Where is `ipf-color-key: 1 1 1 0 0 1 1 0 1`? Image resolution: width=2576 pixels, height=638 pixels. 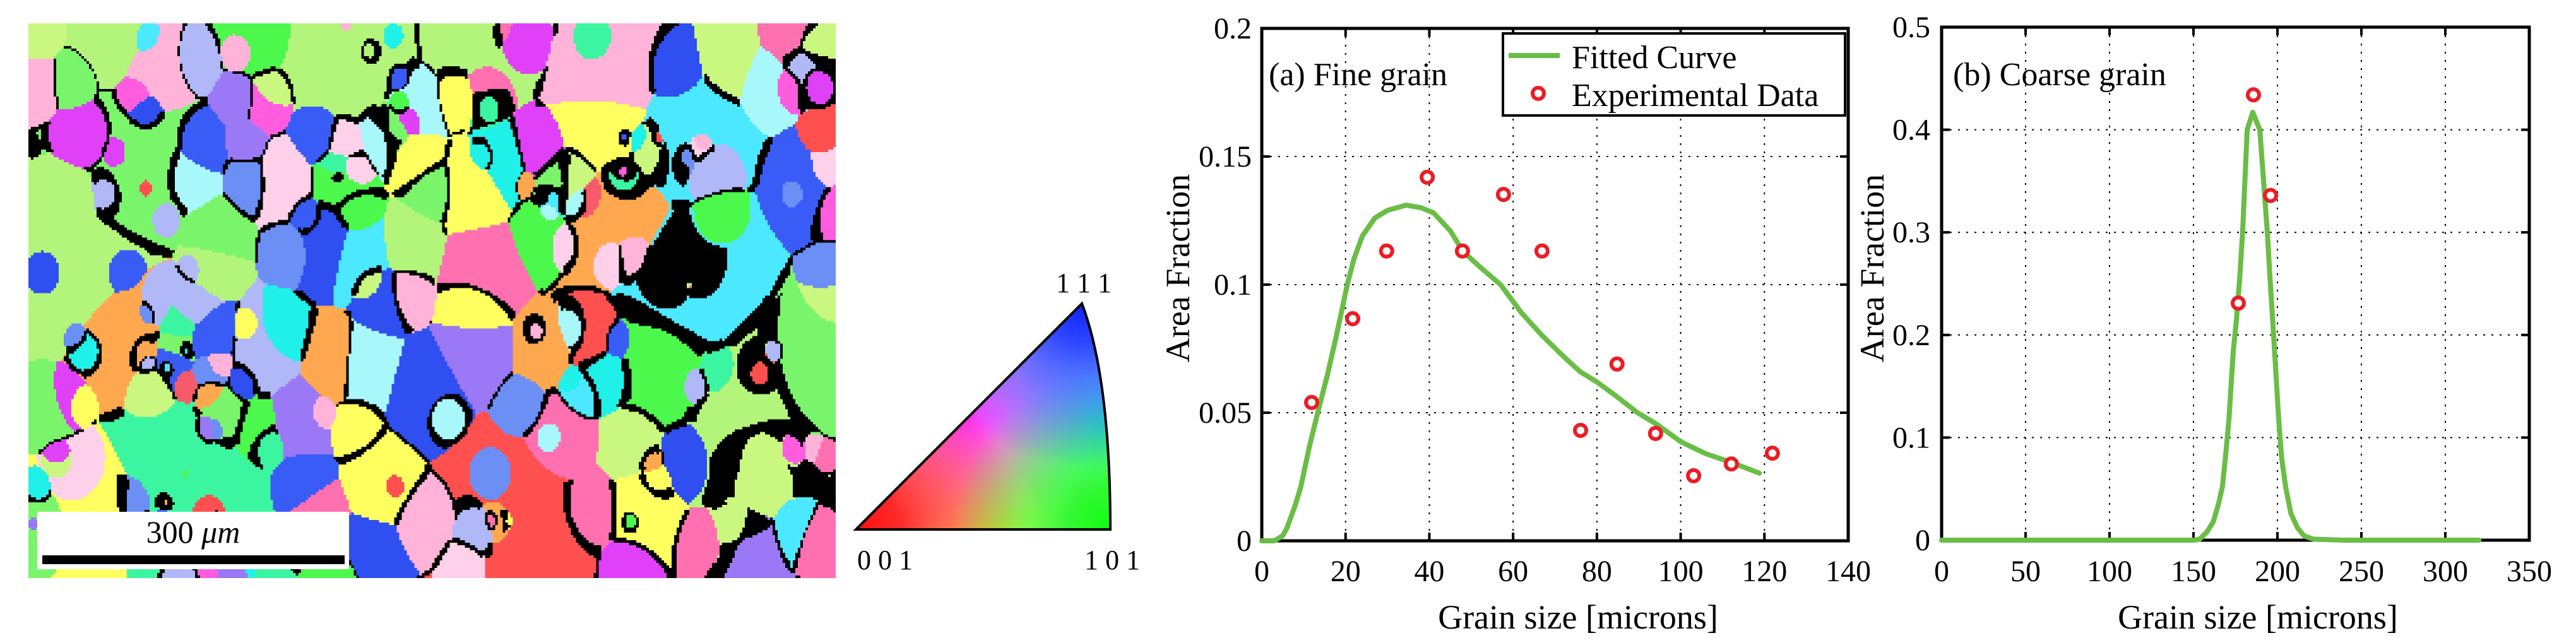
ipf-color-key: 1 1 1 0 0 1 1 0 1 is located at coordinates (997, 422).